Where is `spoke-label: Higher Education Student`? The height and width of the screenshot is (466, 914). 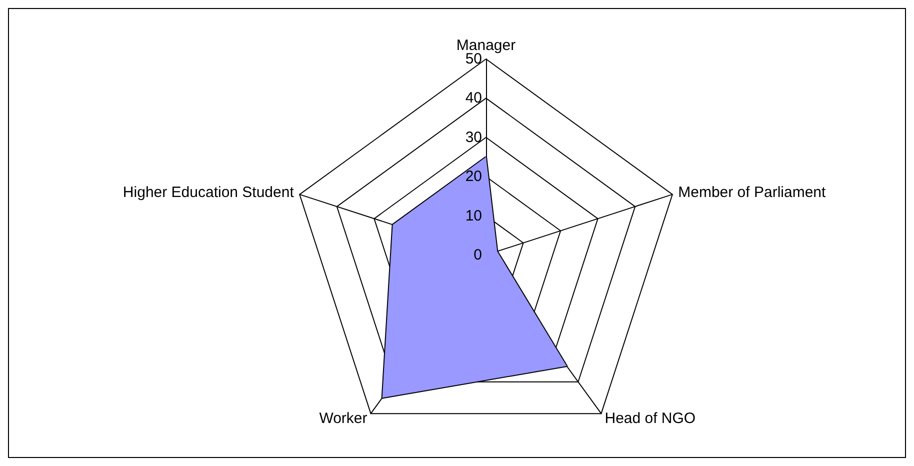
spoke-label: Higher Education Student is located at coordinates (208, 193).